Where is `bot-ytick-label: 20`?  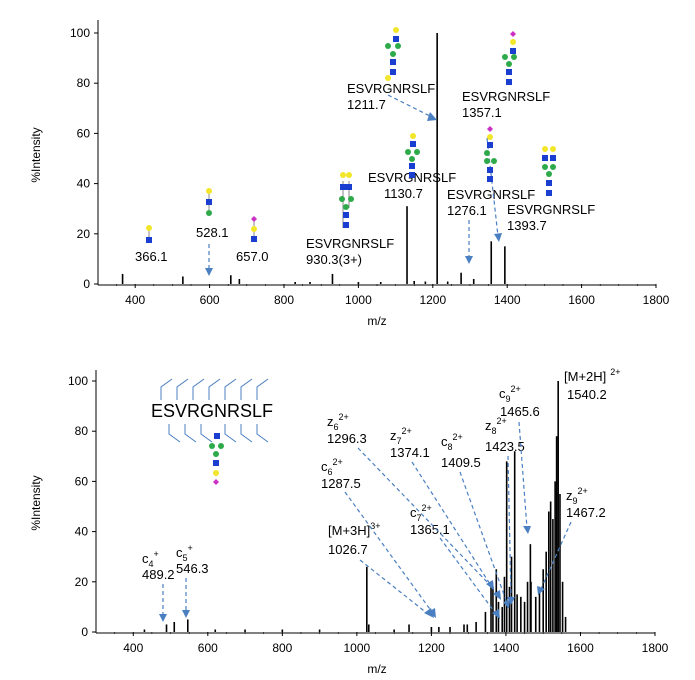
bot-ytick-label: 20 is located at coordinates (82, 582).